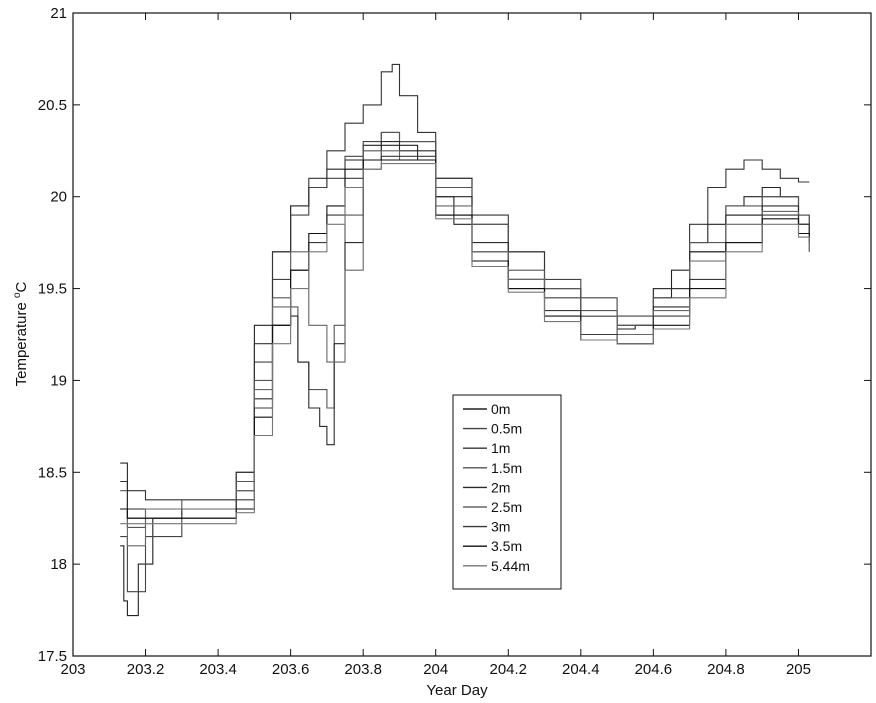 The image size is (876, 703). I want to click on x-tick-label: 204, so click(435, 669).